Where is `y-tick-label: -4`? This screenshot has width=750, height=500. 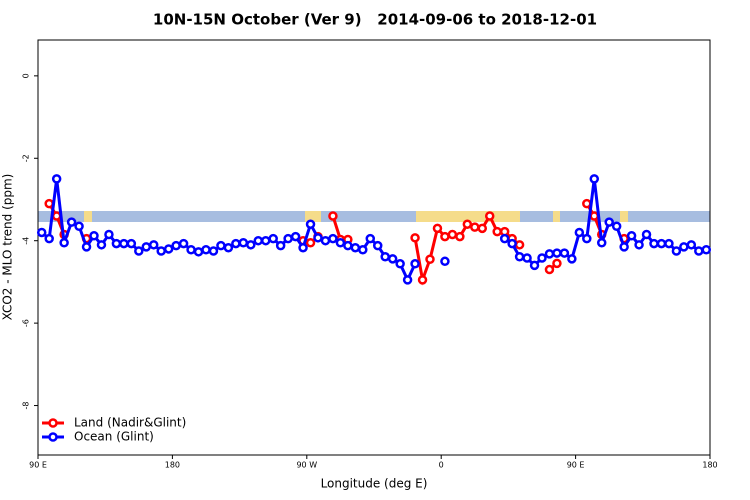
y-tick-label: -4 is located at coordinates (26, 241).